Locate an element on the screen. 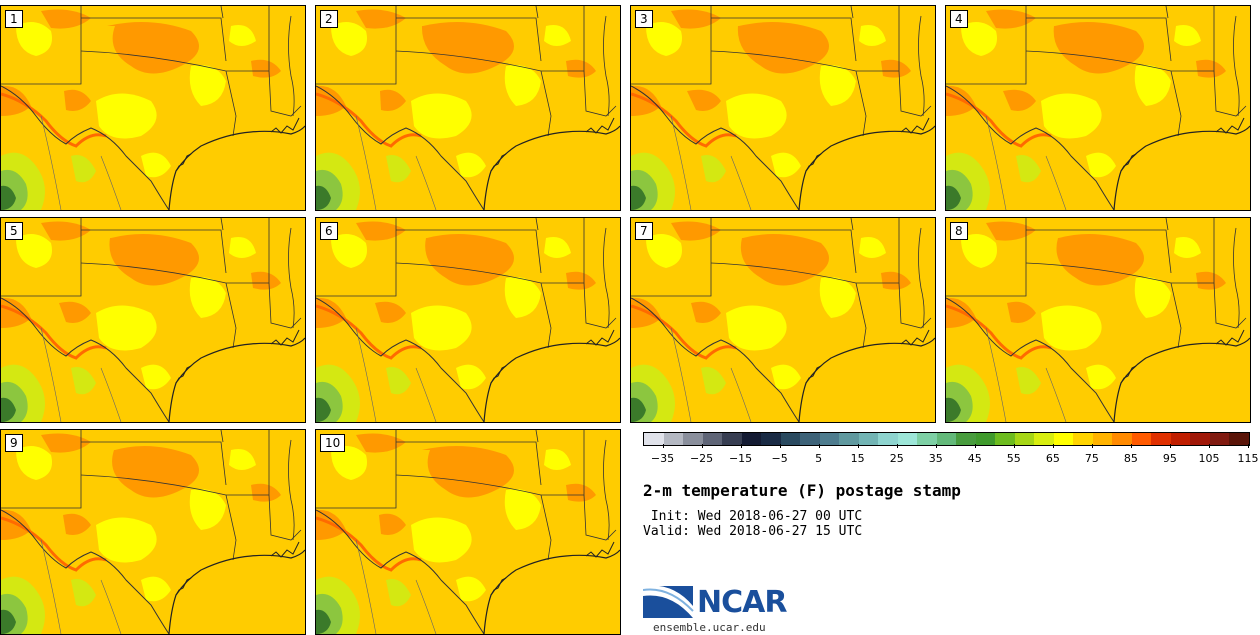 The height and width of the screenshot is (635, 1260). panel-member-label: 7 is located at coordinates (644, 231).